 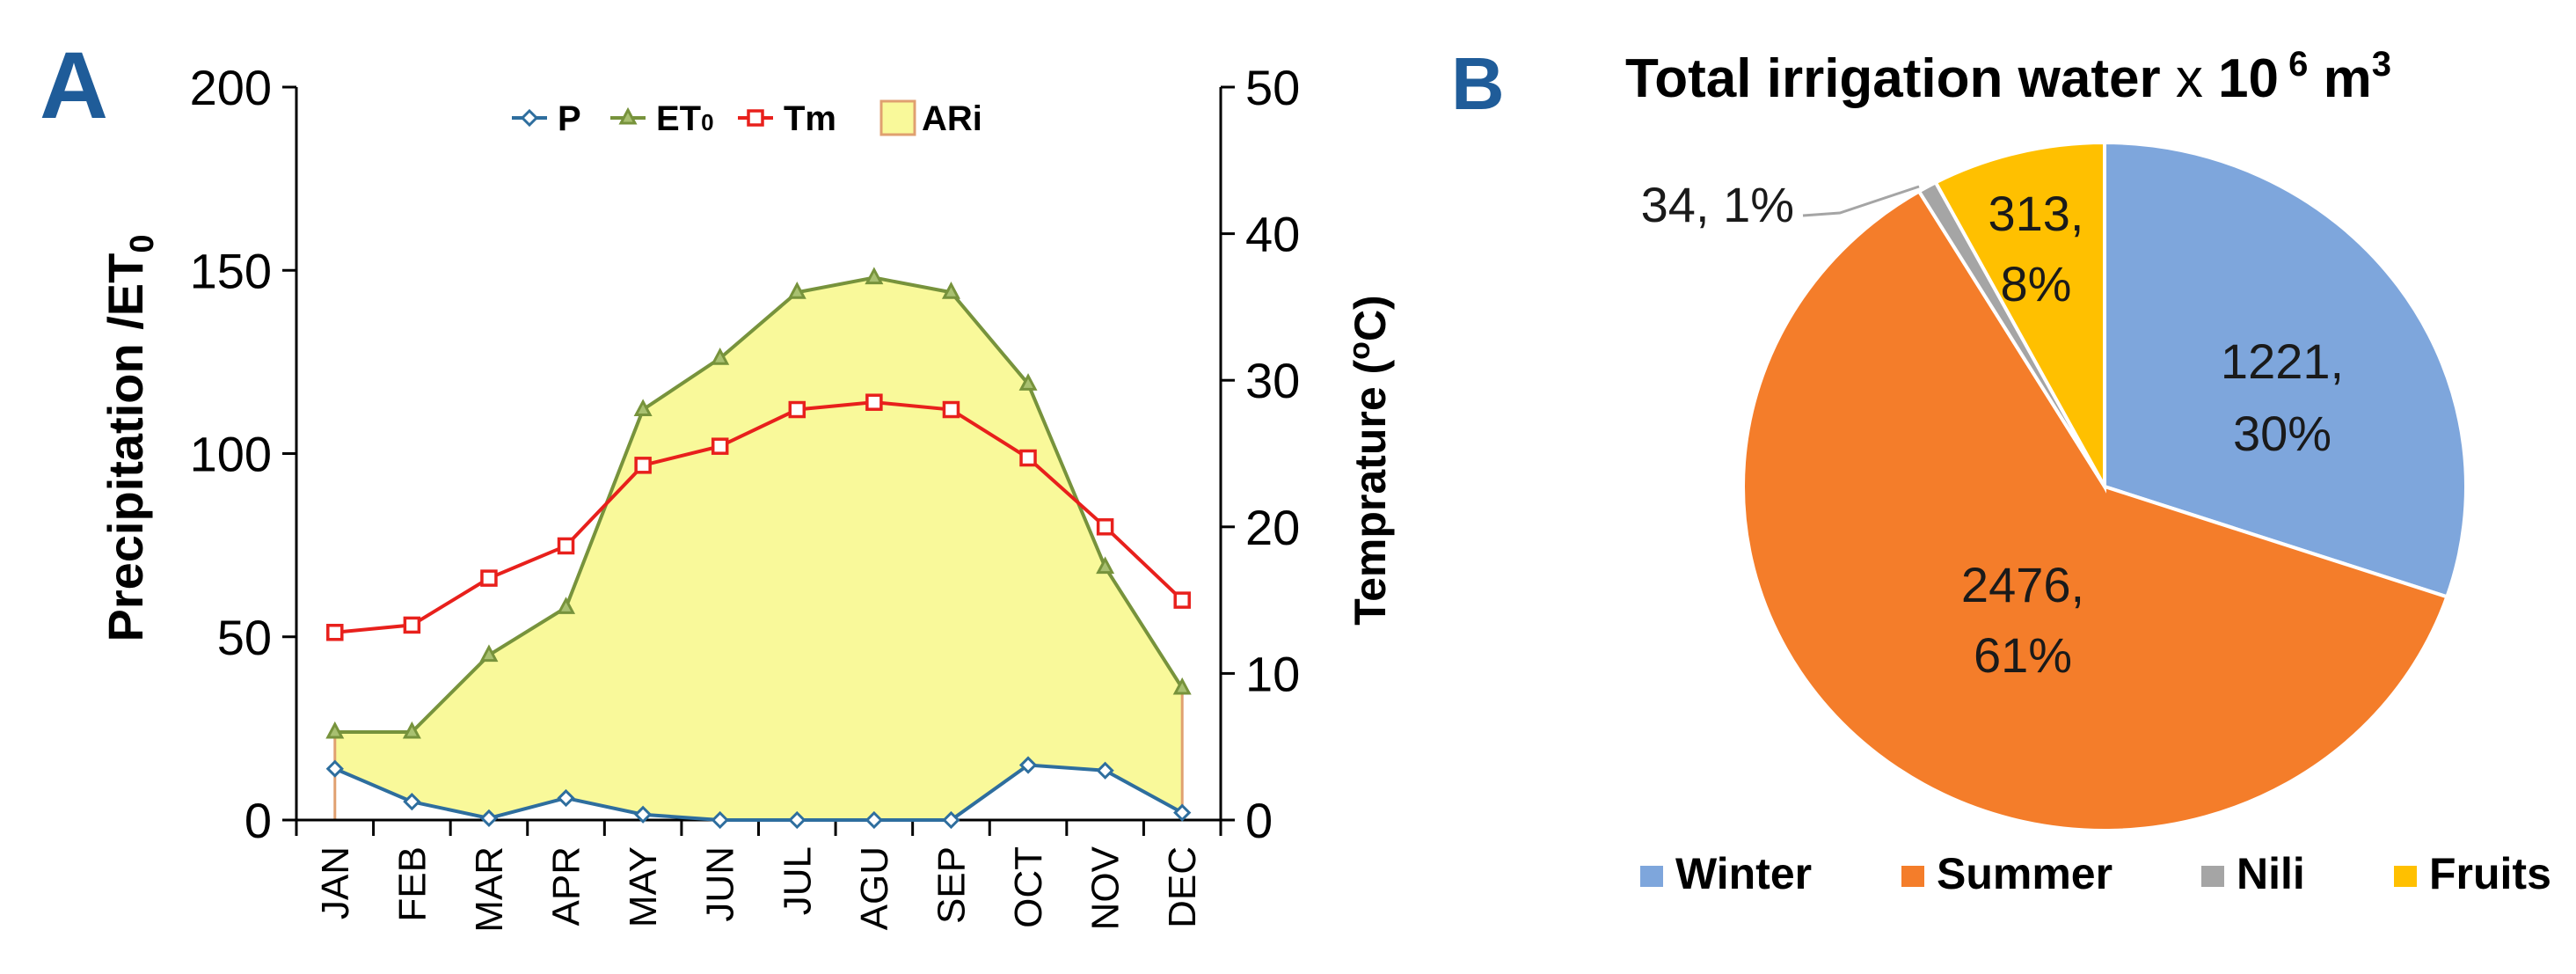 I want to click on panel-label-b: B, so click(x=1478, y=83).